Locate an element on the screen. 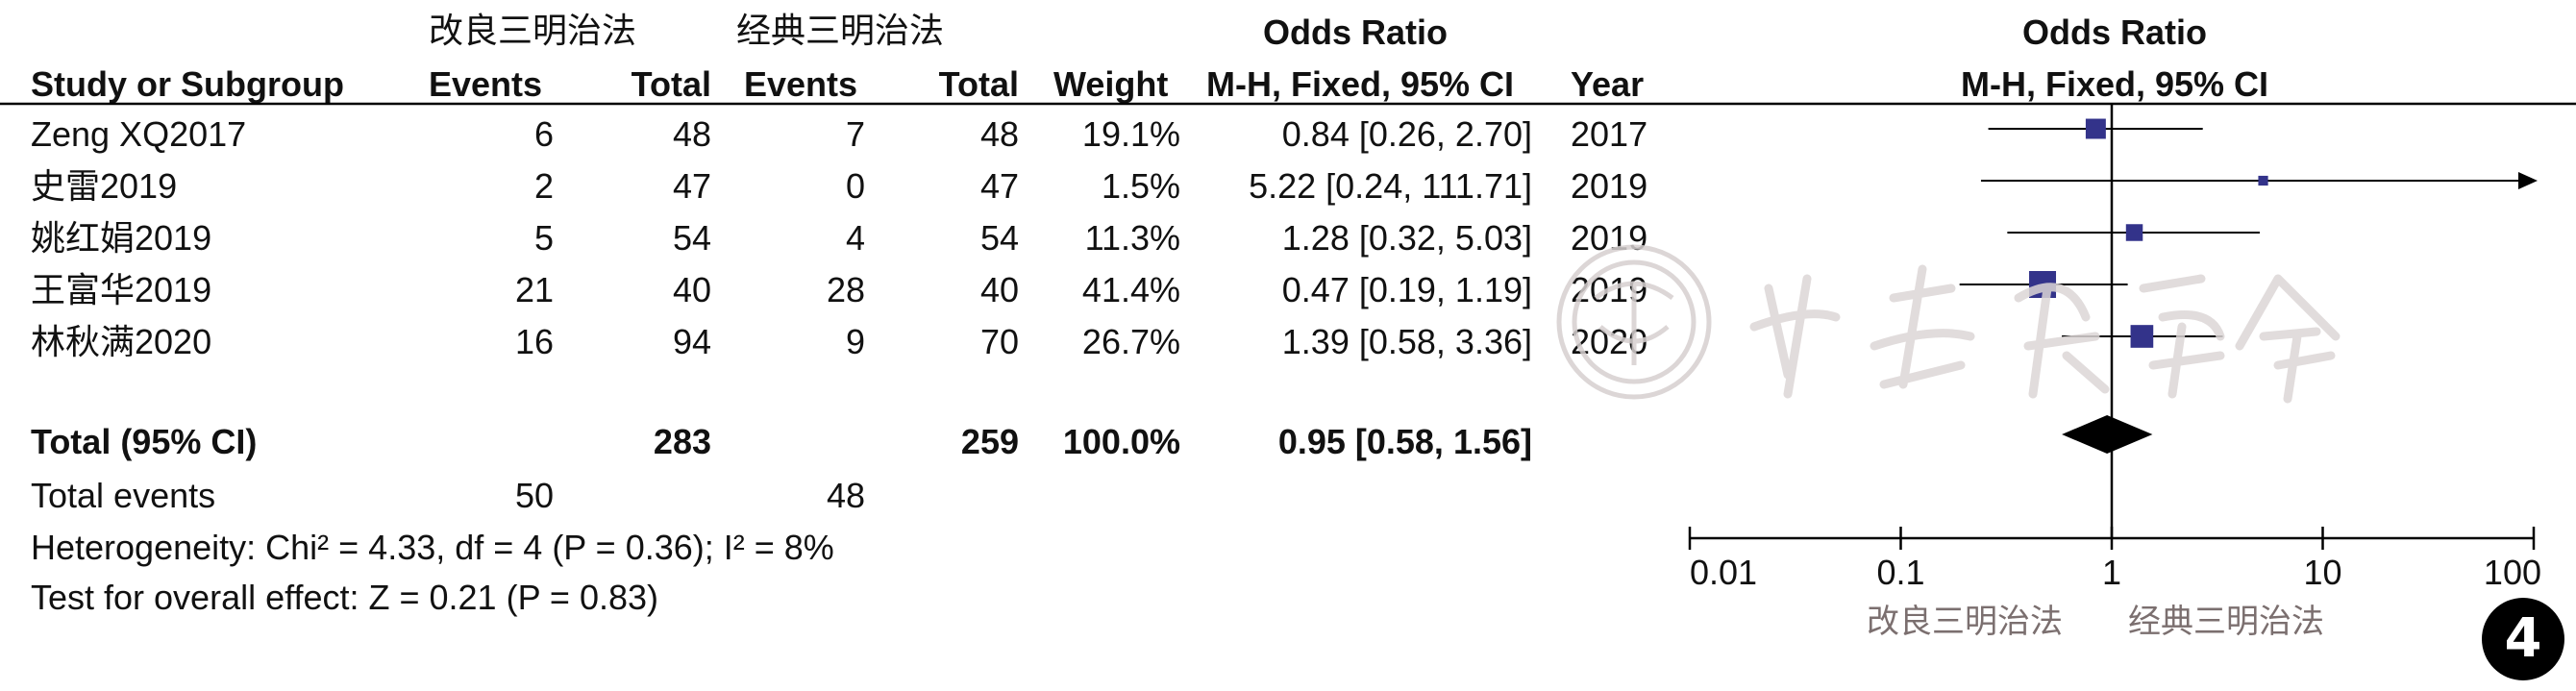  group-control-label: 经典三明治法 is located at coordinates (841, 30).